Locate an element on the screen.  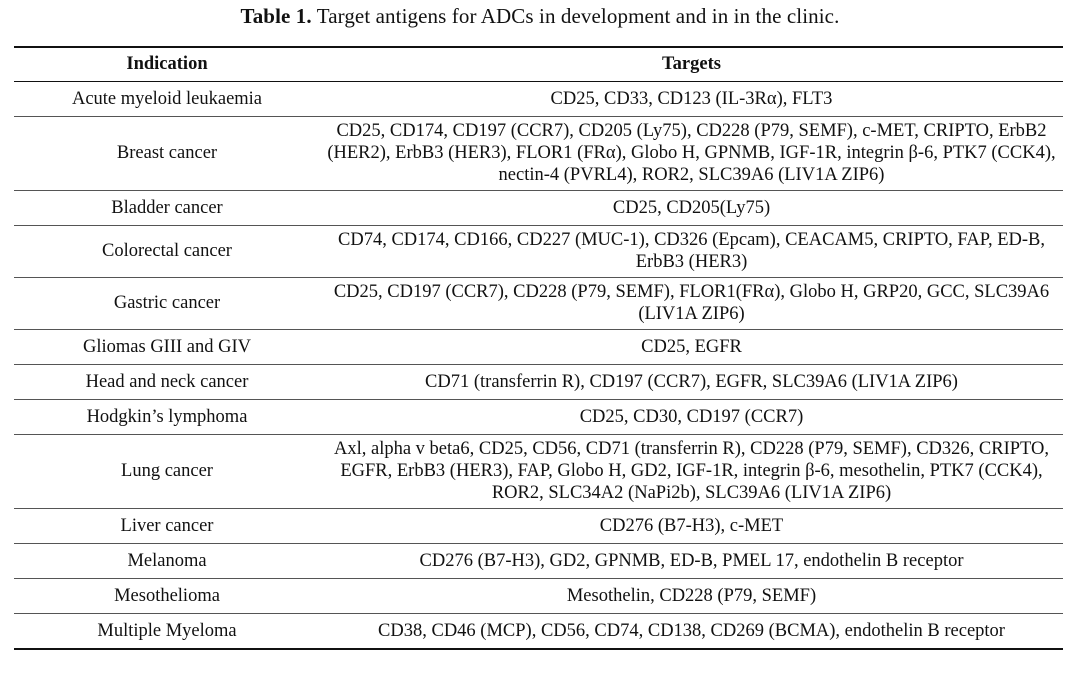
table-header-row: Indication Targets is located at coordinates (538, 64).